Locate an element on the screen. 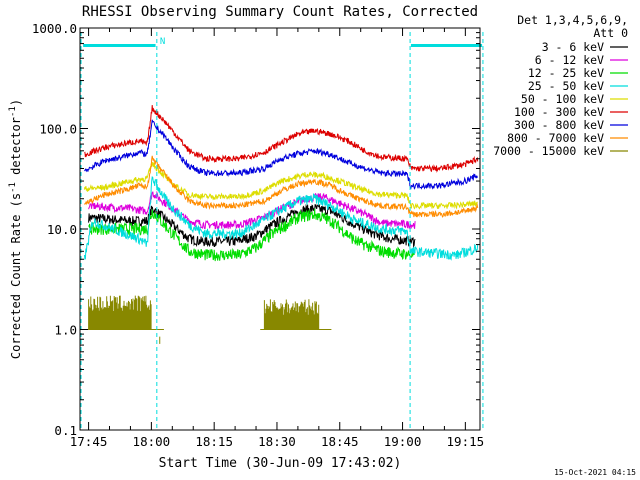 The image size is (640, 480). y-axis-label-sup-2: -1 is located at coordinates (13, 111).